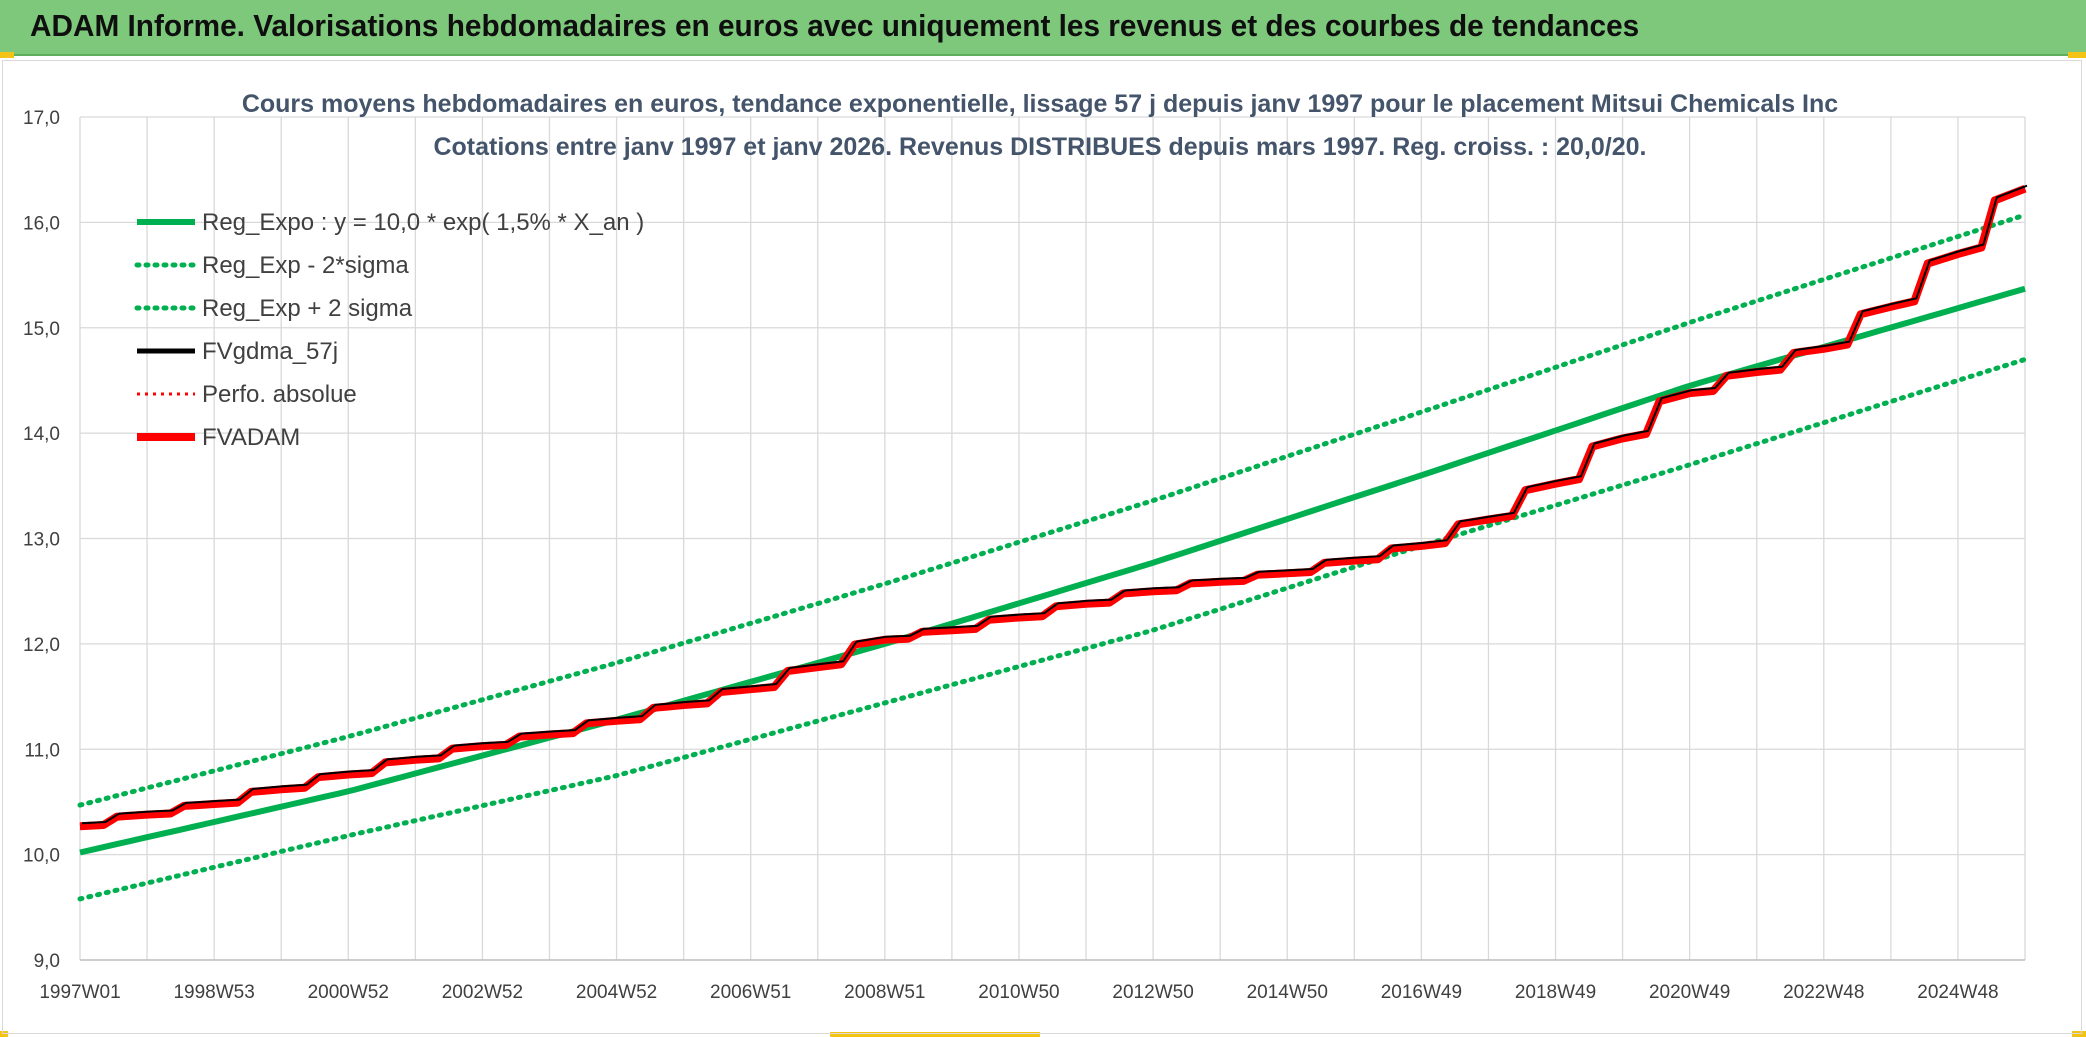  I want to click on x-tick-label: 2012W50, so click(1152, 992).